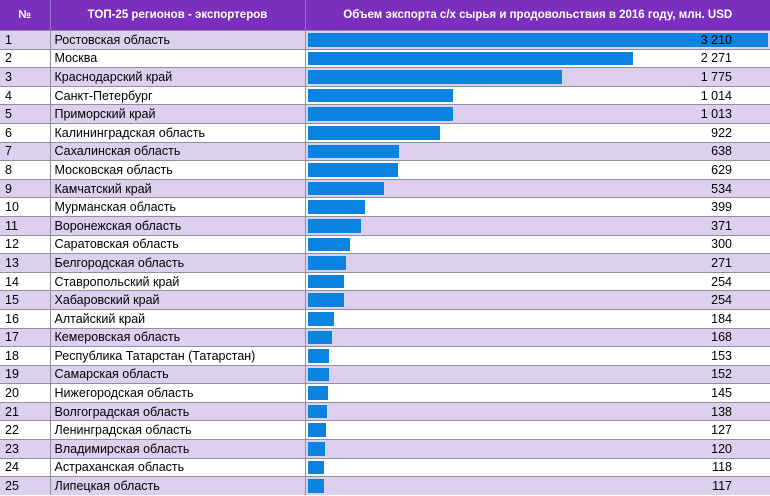 The width and height of the screenshot is (770, 496). What do you see at coordinates (25, 58) in the screenshot?
I see `row-rank: 2` at bounding box center [25, 58].